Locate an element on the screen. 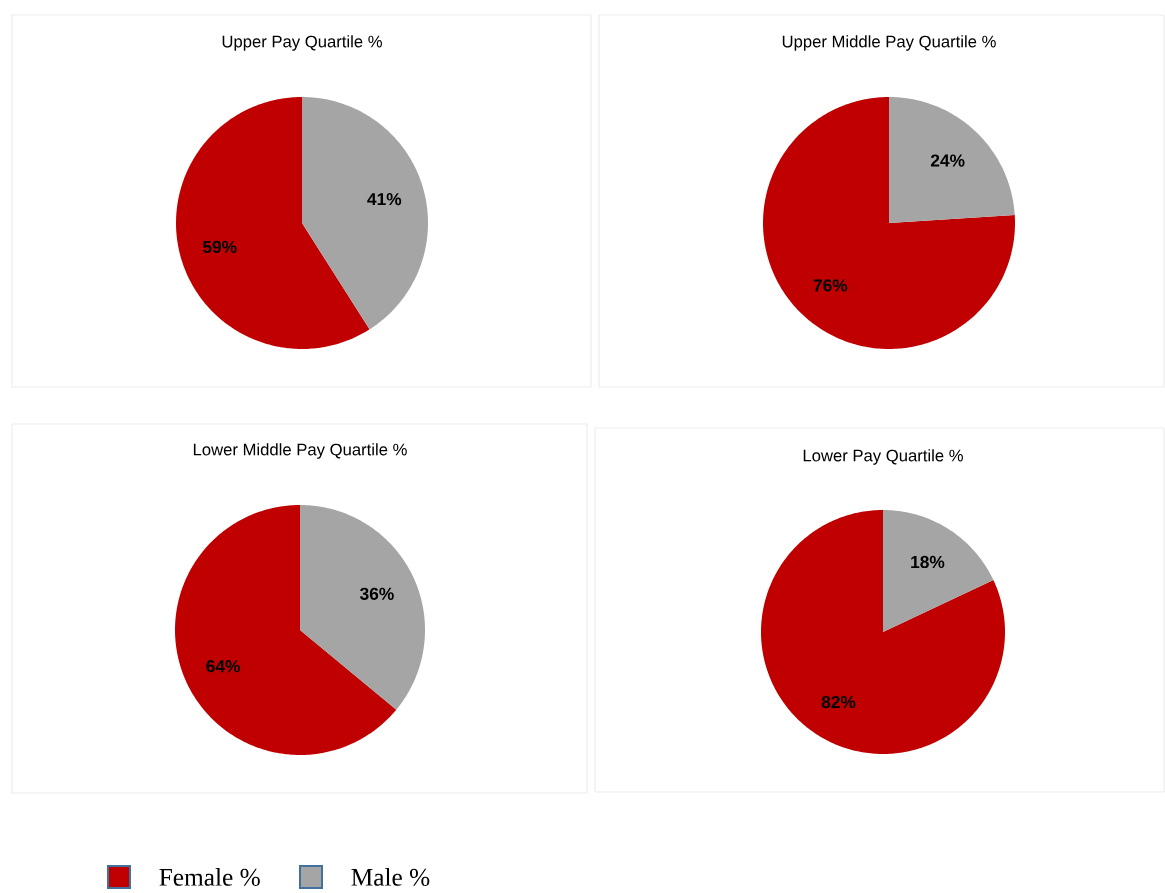 The height and width of the screenshot is (893, 1165). data-label: 82% is located at coordinates (838, 702).